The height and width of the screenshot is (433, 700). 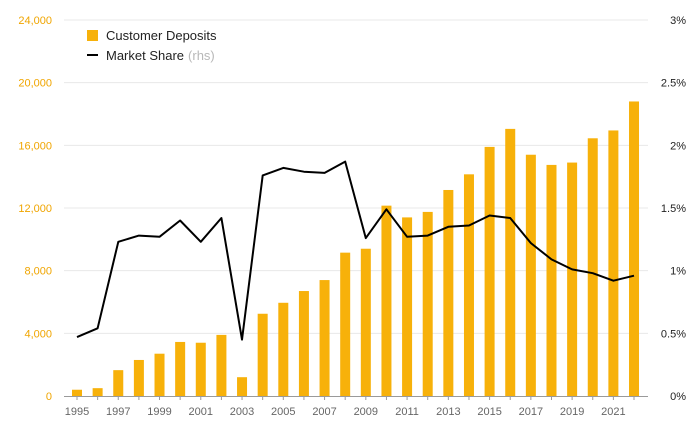 What do you see at coordinates (145, 55) in the screenshot?
I see `legend-label-market-share-name: Market Share` at bounding box center [145, 55].